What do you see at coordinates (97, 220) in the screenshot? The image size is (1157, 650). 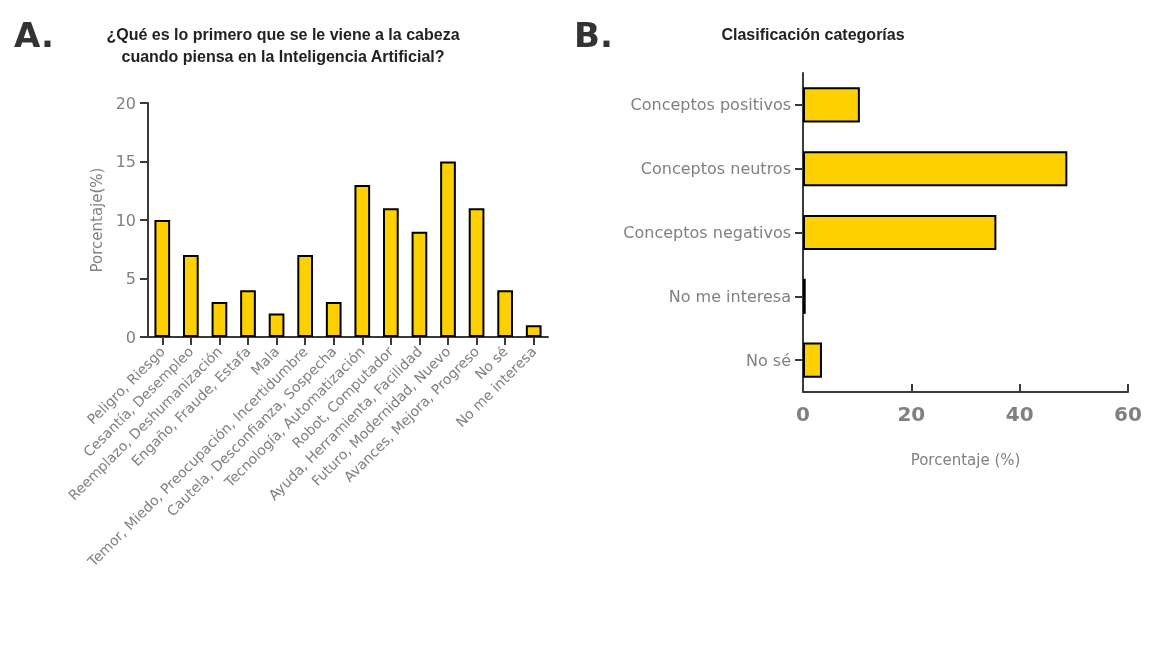 I see `y-axis-title: Porcentaje(%)` at bounding box center [97, 220].